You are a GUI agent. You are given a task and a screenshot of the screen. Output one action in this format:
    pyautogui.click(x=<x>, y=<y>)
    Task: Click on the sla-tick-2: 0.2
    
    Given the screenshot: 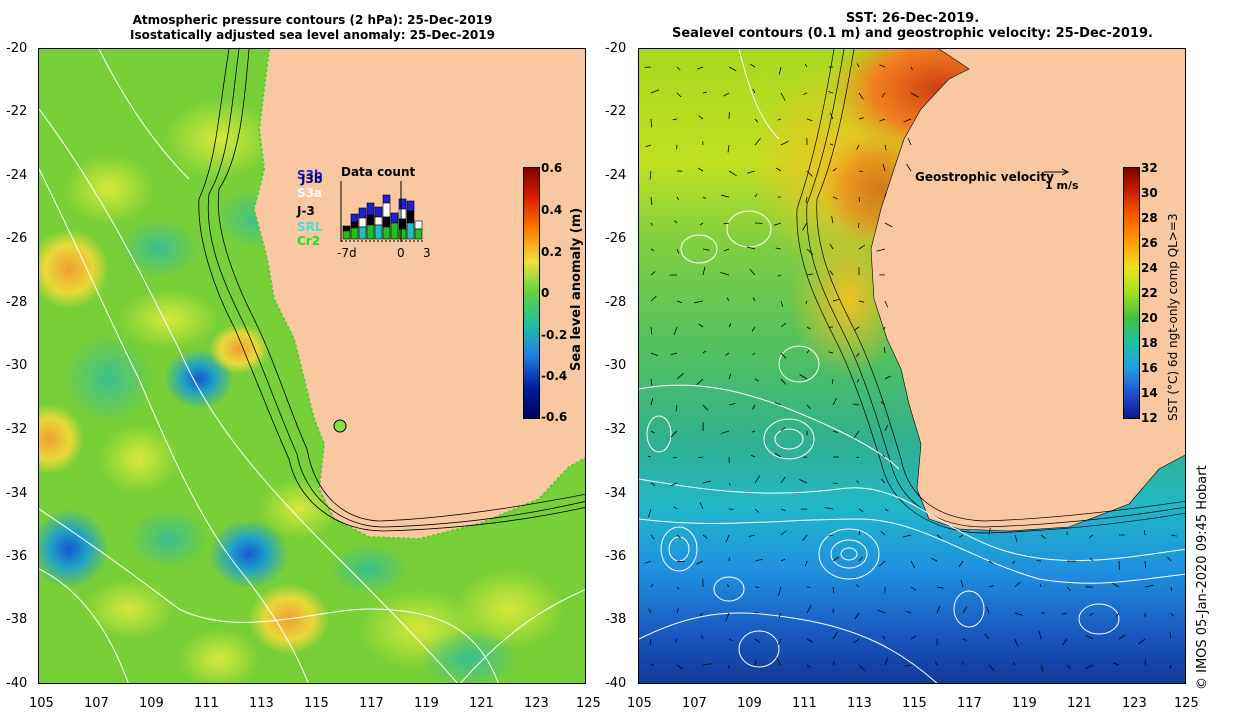 What is the action you would take?
    pyautogui.click(x=552, y=252)
    